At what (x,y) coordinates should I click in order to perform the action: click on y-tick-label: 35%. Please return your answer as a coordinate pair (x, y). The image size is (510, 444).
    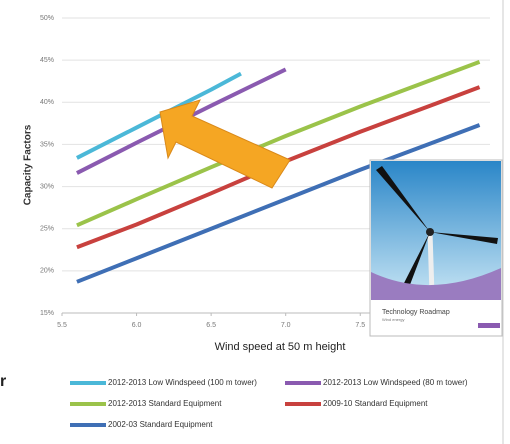
    Looking at the image, I should click on (47, 144).